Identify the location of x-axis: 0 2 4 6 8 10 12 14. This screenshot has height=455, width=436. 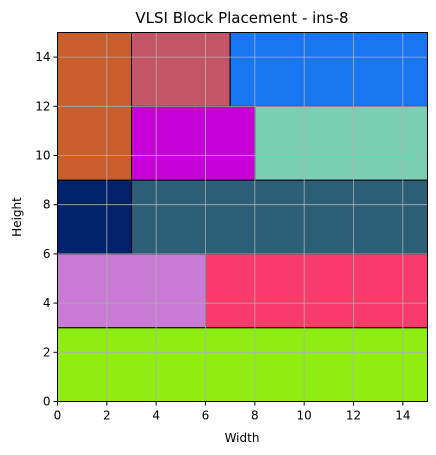
(232, 412).